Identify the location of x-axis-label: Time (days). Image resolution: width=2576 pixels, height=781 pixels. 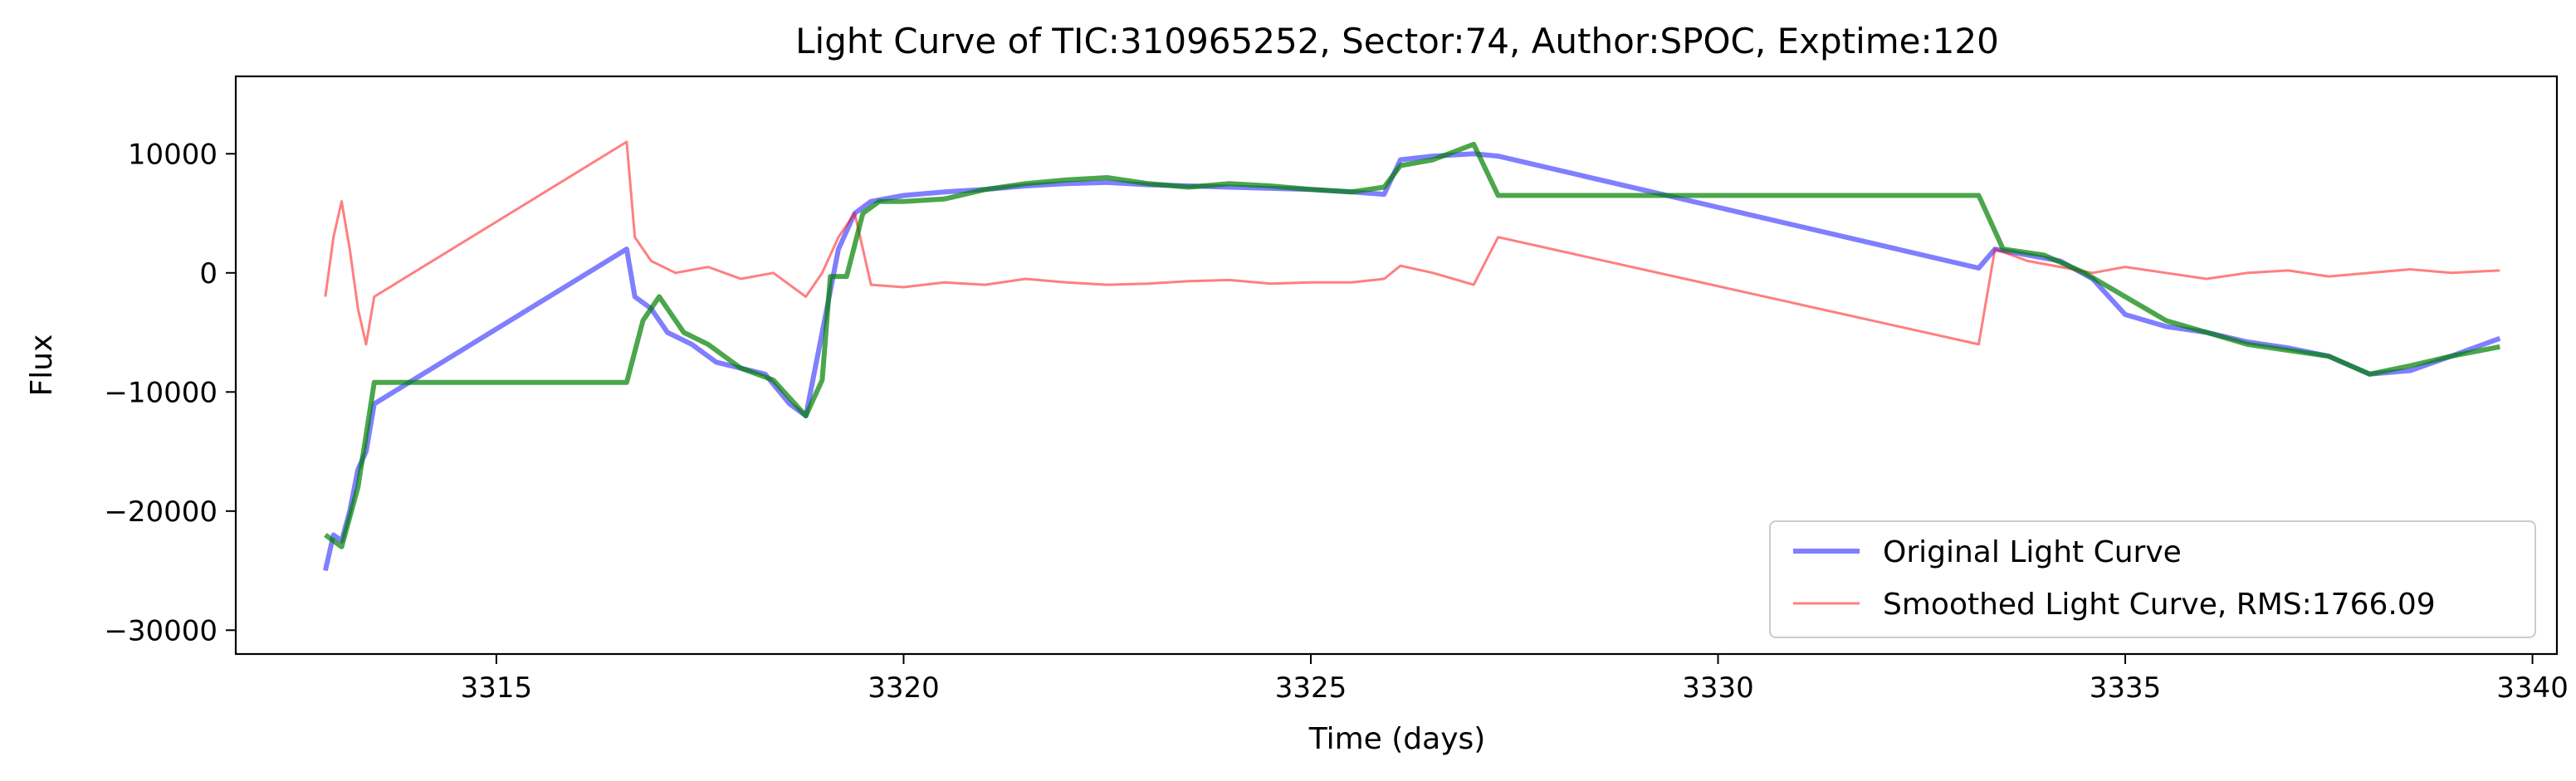
(1397, 739).